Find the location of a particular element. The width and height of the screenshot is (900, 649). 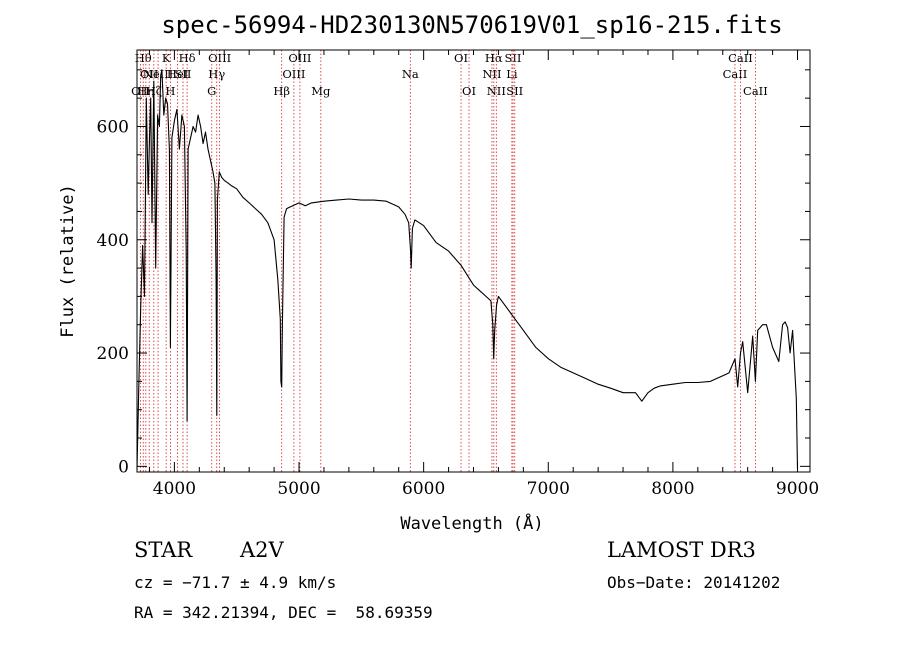

x-tick-label: 9000 is located at coordinates (797, 489).